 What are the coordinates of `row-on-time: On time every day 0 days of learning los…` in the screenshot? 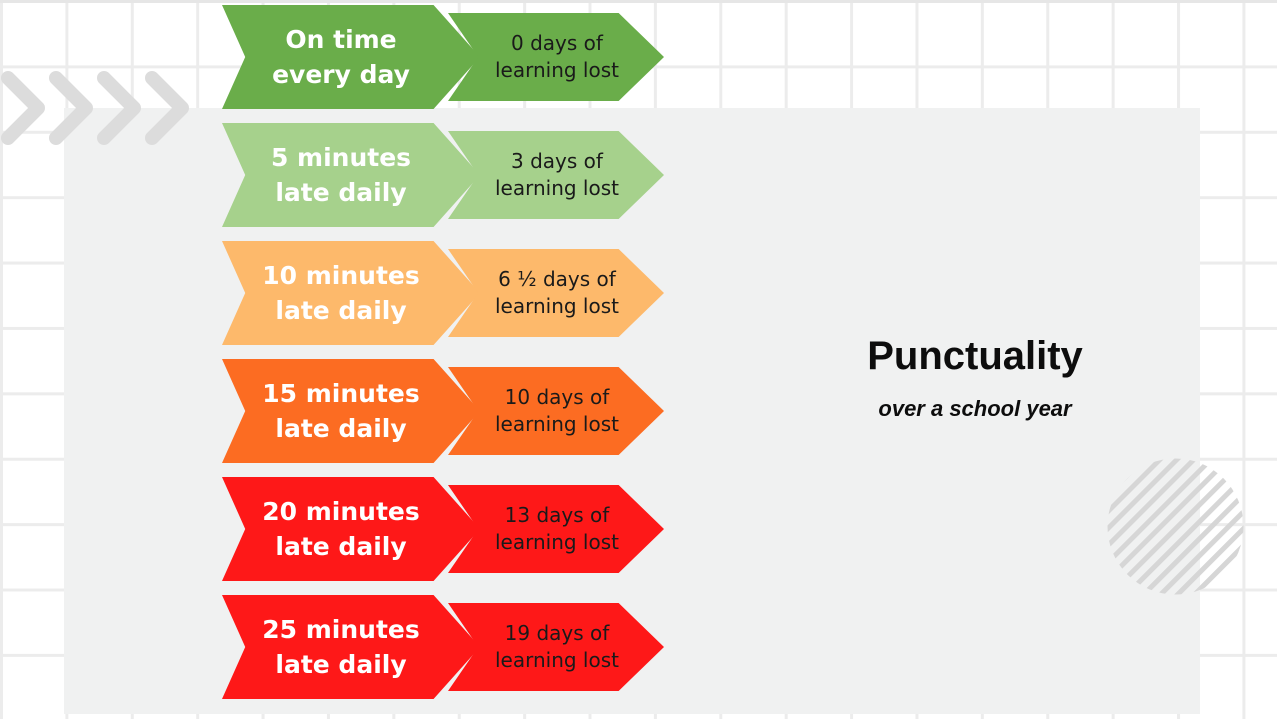 It's located at (443, 57).